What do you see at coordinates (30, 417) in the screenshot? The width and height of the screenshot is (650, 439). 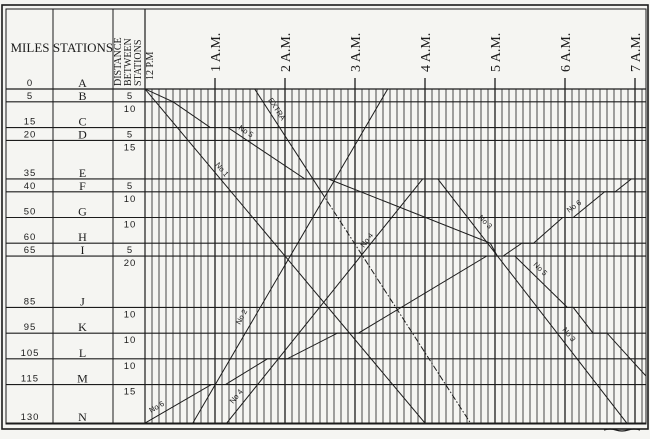 I see `station-miles: 130` at bounding box center [30, 417].